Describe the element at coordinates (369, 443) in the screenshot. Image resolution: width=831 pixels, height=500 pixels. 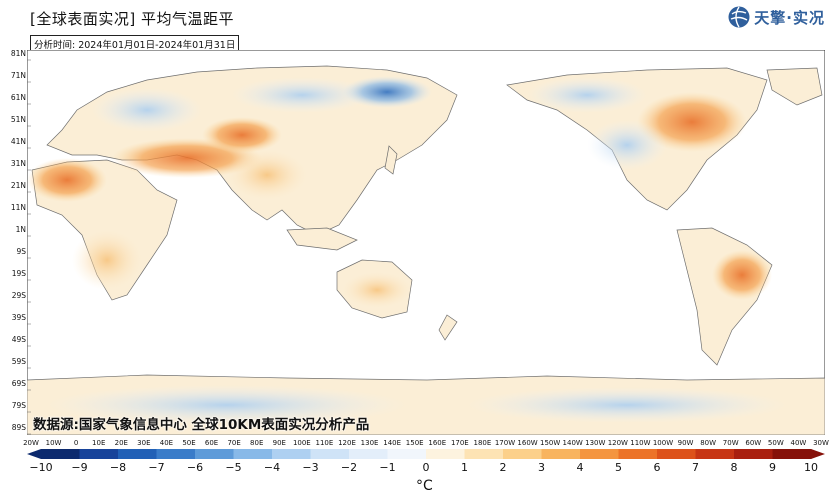
I see `lon-label: 130E` at that location.